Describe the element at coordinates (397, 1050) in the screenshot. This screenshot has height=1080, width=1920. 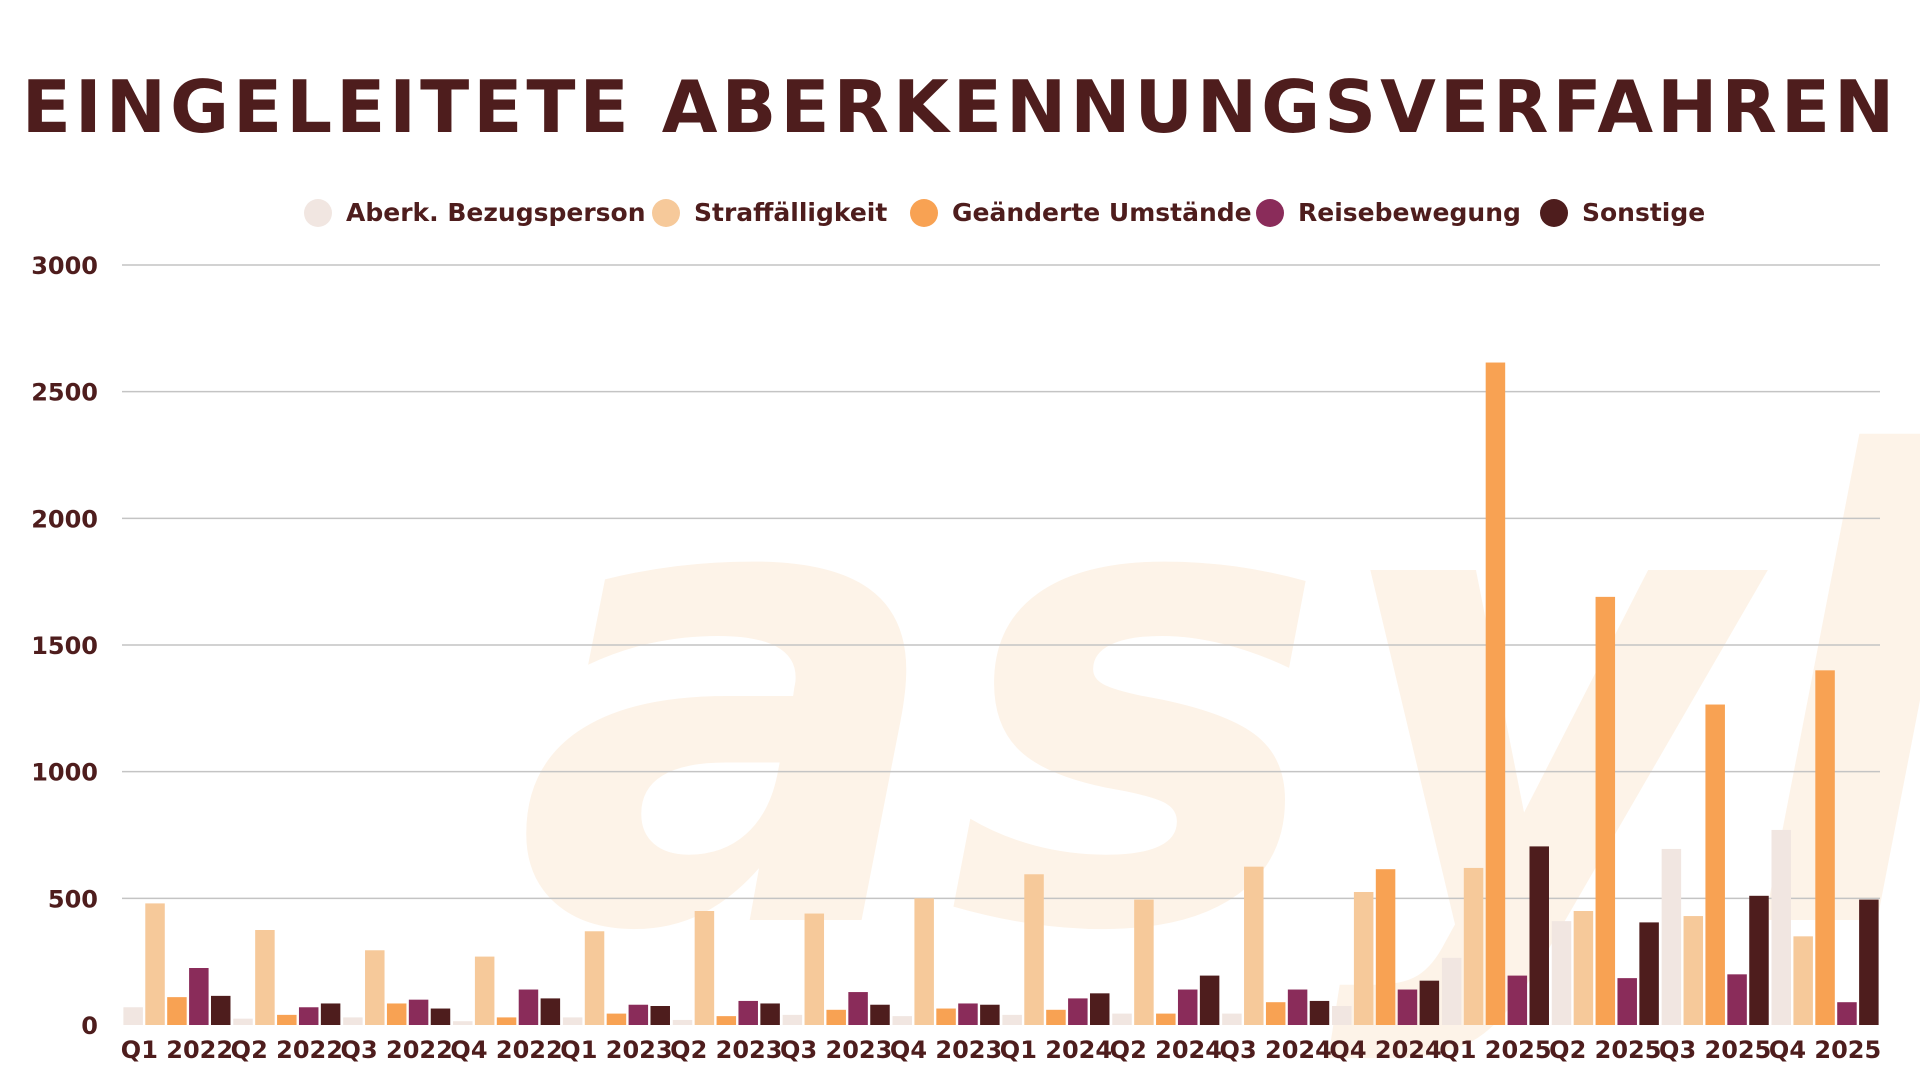
I see `x-tick-label: Q3 2022` at that location.